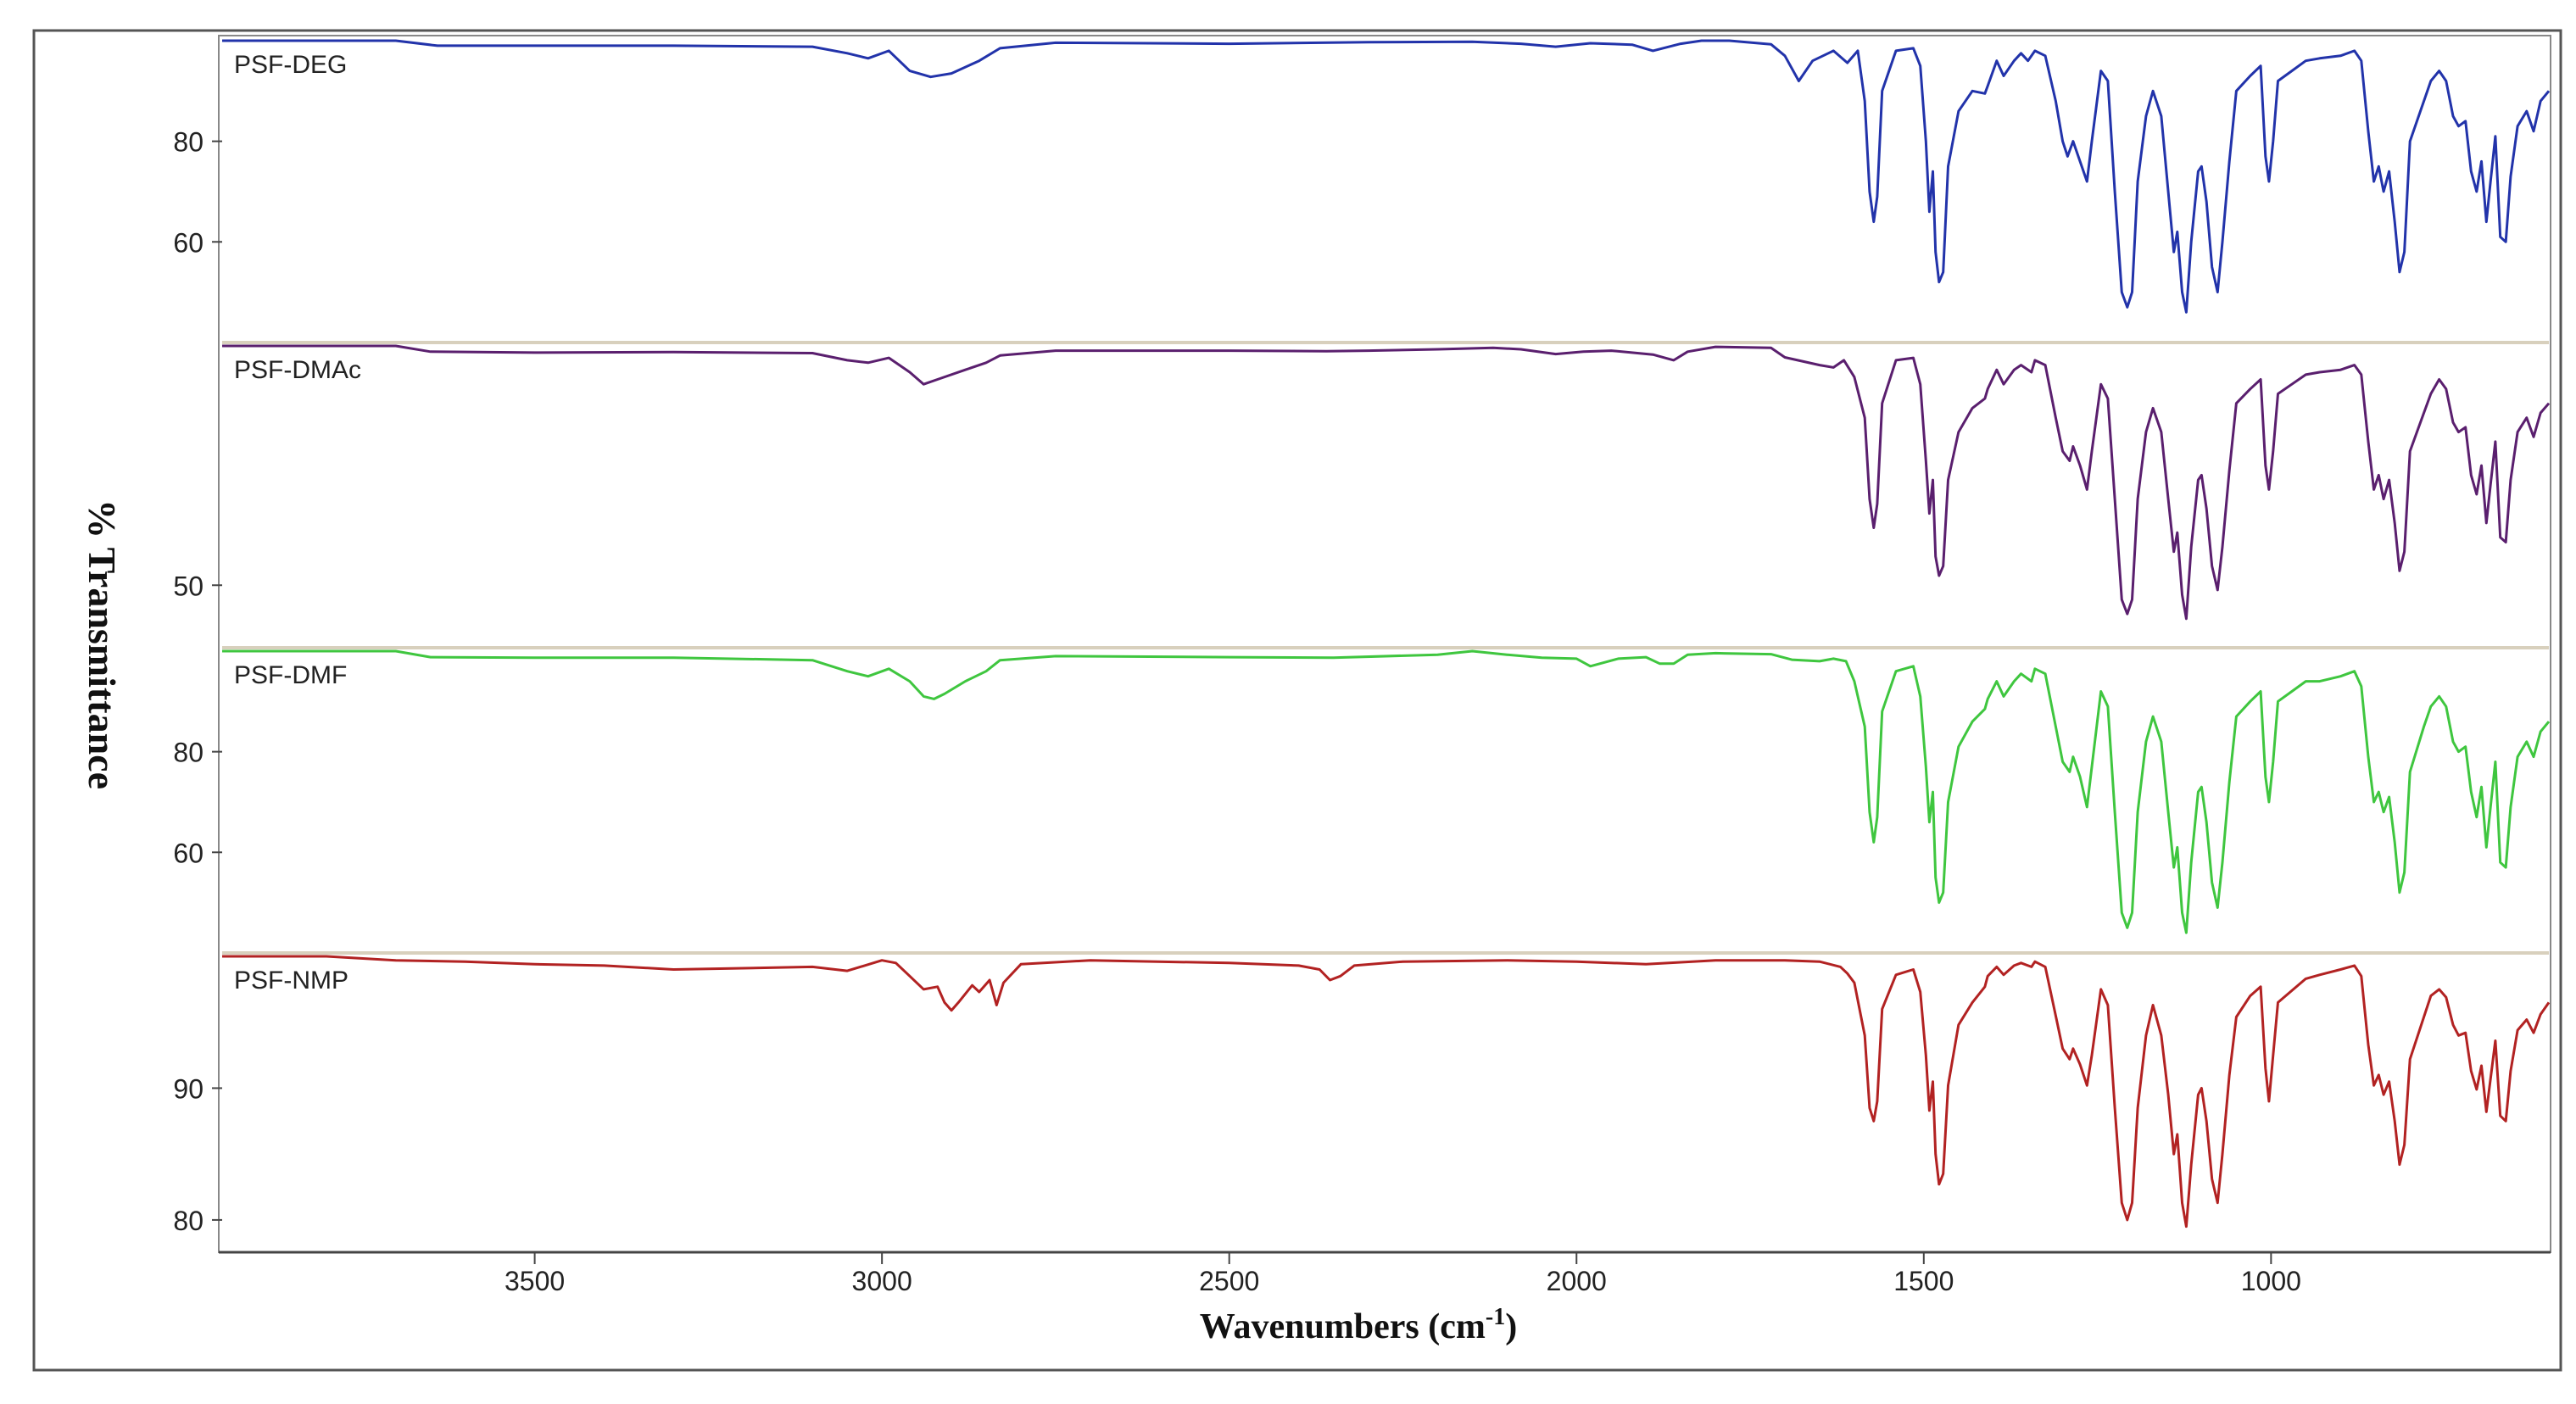  What do you see at coordinates (188, 753) in the screenshot?
I see `y-tick-label-psf-dmf-80: 80` at bounding box center [188, 753].